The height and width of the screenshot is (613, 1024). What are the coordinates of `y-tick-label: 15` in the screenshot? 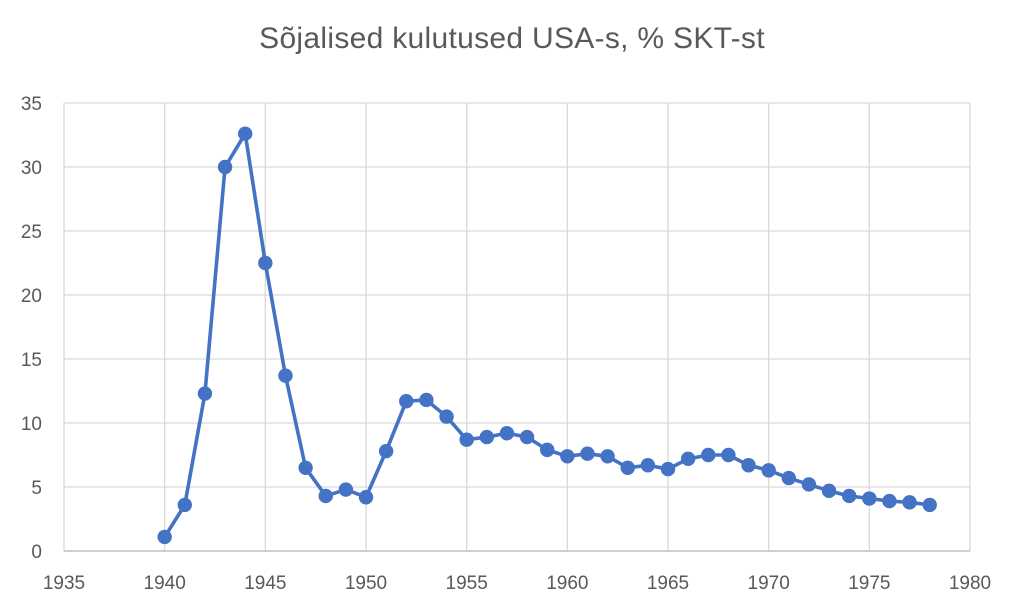 It's located at (31, 360).